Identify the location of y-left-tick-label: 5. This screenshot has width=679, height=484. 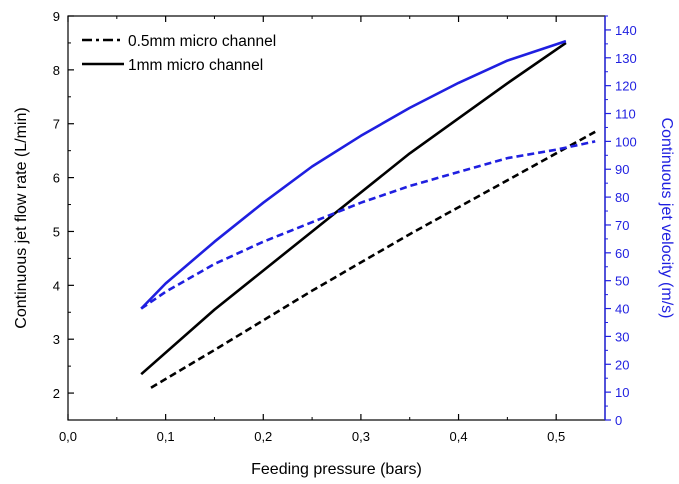
(56, 231).